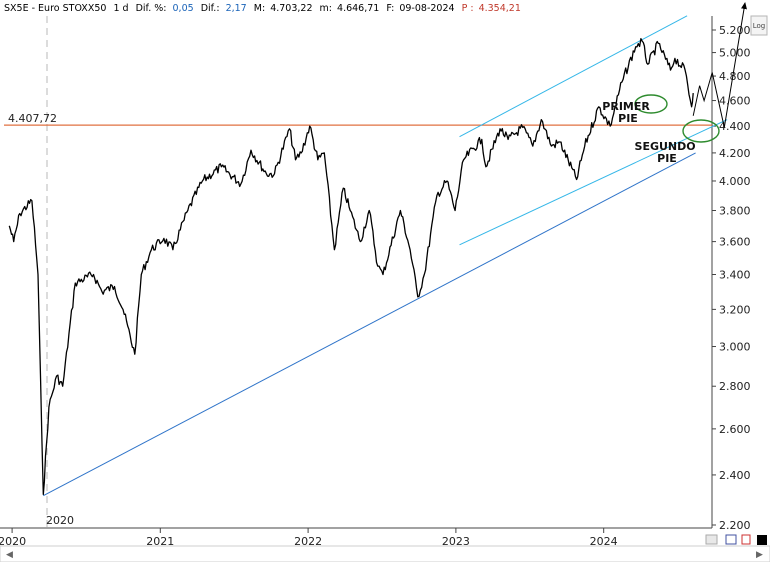 This screenshot has height=562, width=770. What do you see at coordinates (456, 541) in the screenshot?
I see `x-tick-label: 2023` at bounding box center [456, 541].